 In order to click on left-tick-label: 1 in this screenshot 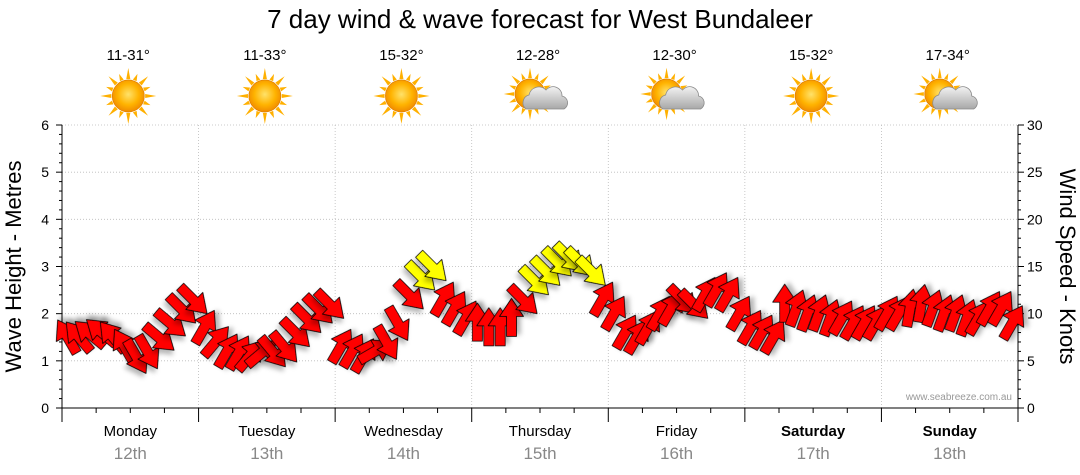, I will do `click(45, 361)`.